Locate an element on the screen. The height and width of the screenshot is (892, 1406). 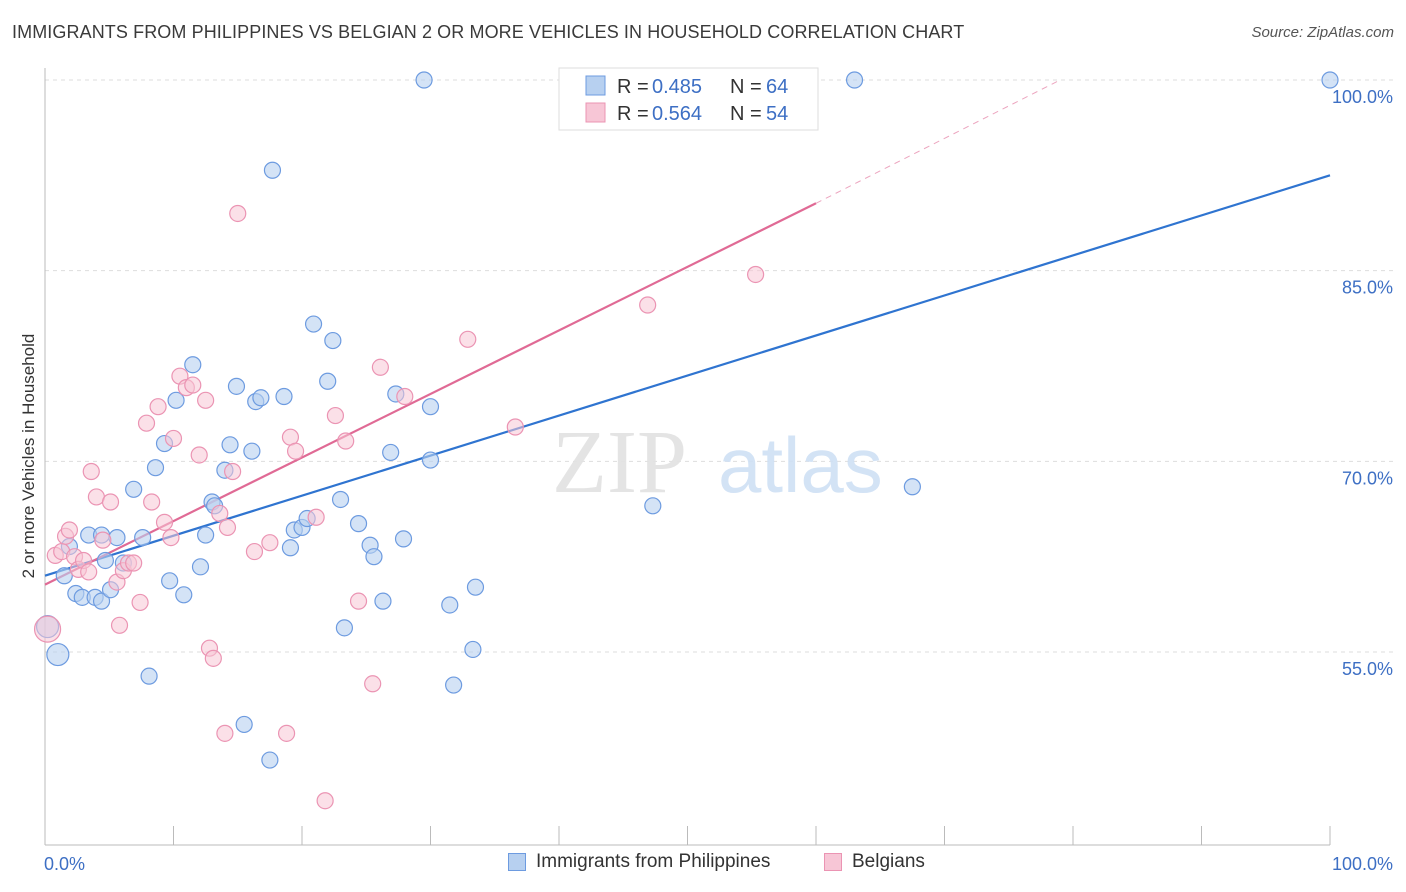
legend-r-label-1: R = is located at coordinates (633, 87).